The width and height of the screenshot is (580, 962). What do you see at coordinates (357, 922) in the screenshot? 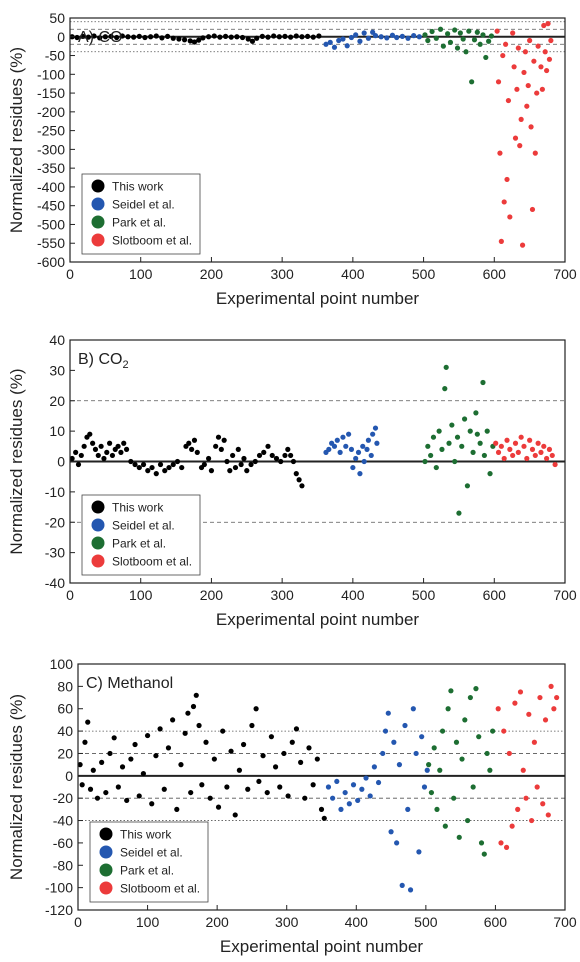
I see `x-tick-label: 400` at bounding box center [357, 922].